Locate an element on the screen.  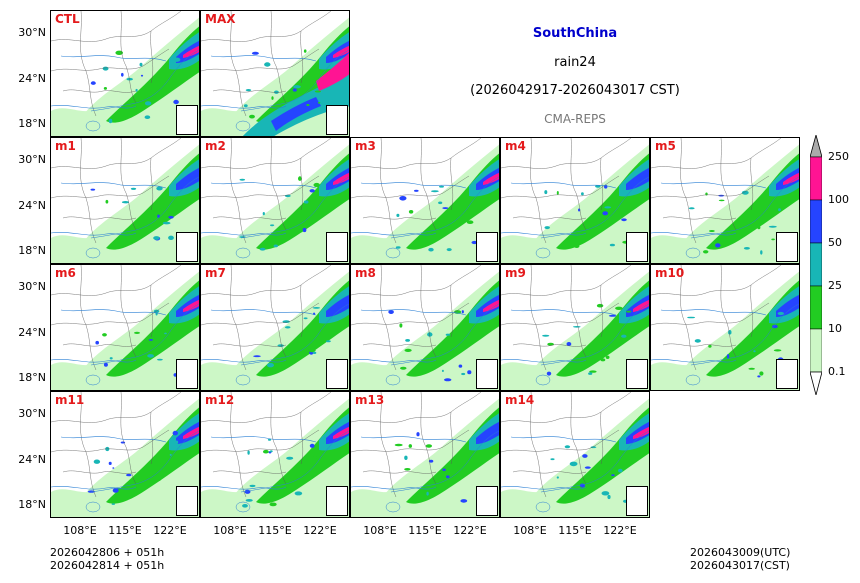
variable-title: rain24 is located at coordinates (575, 62).